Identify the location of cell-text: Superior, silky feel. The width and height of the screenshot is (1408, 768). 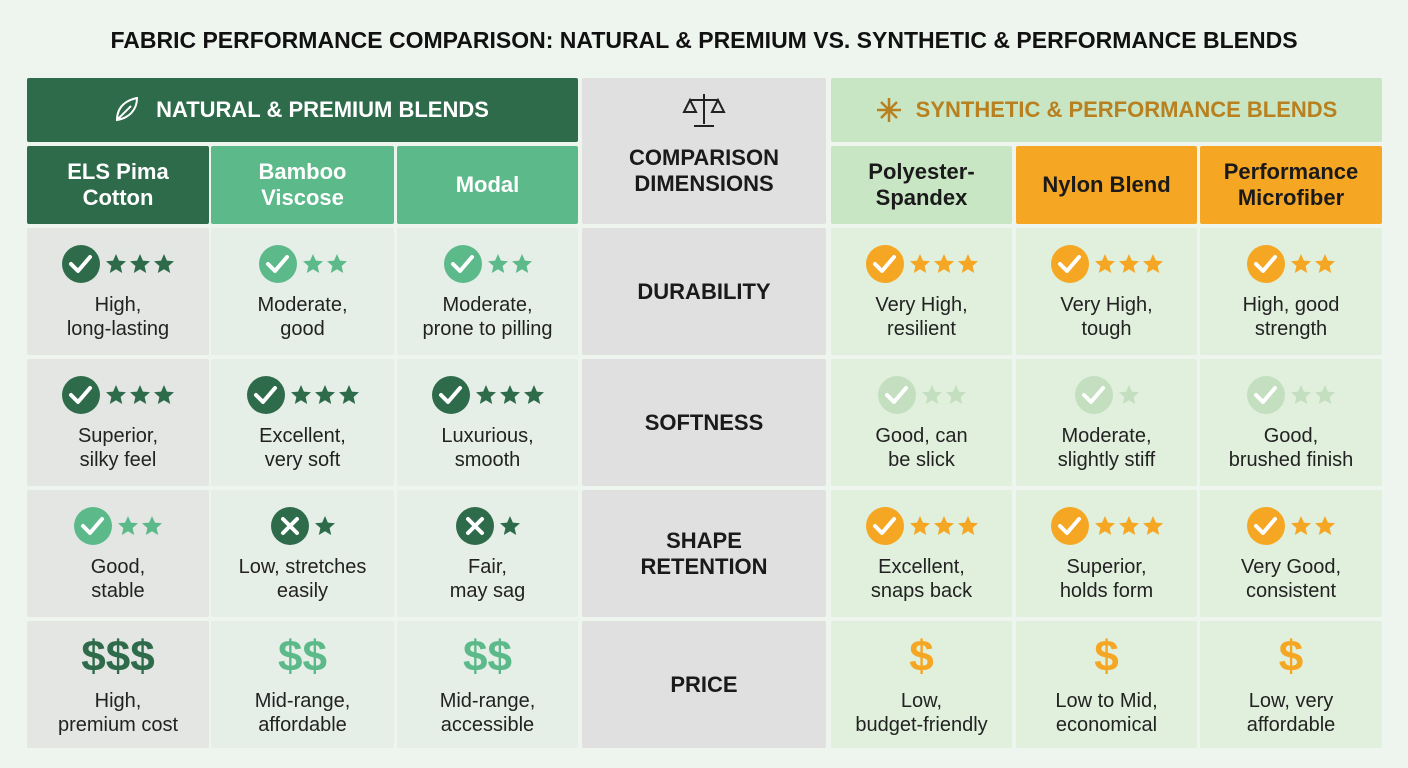
(118, 447).